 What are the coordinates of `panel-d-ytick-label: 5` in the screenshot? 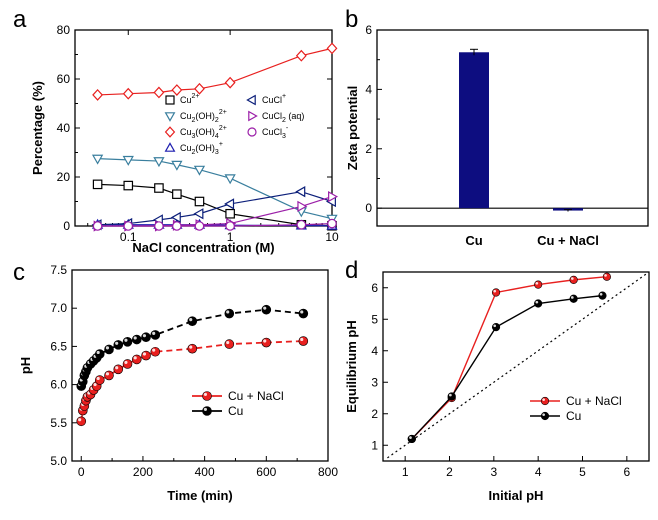 It's located at (374, 319).